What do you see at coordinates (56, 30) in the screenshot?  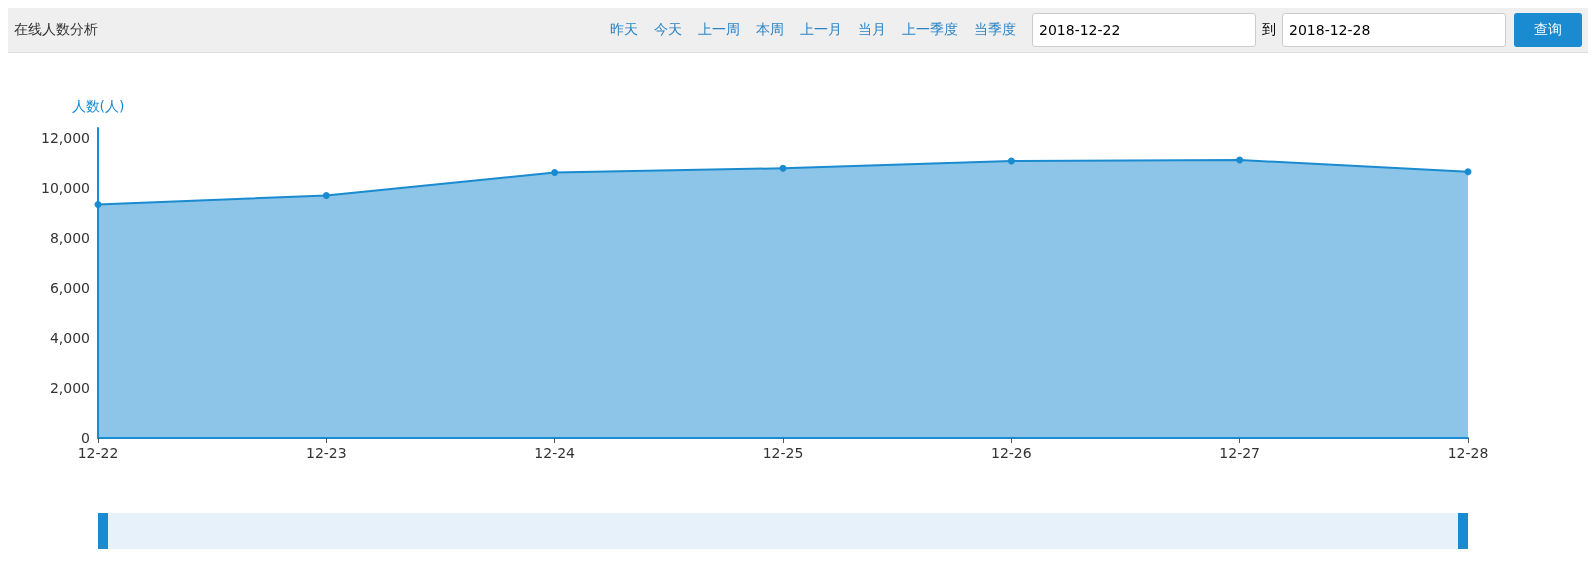 I see `chart-title: 在线人数分析` at bounding box center [56, 30].